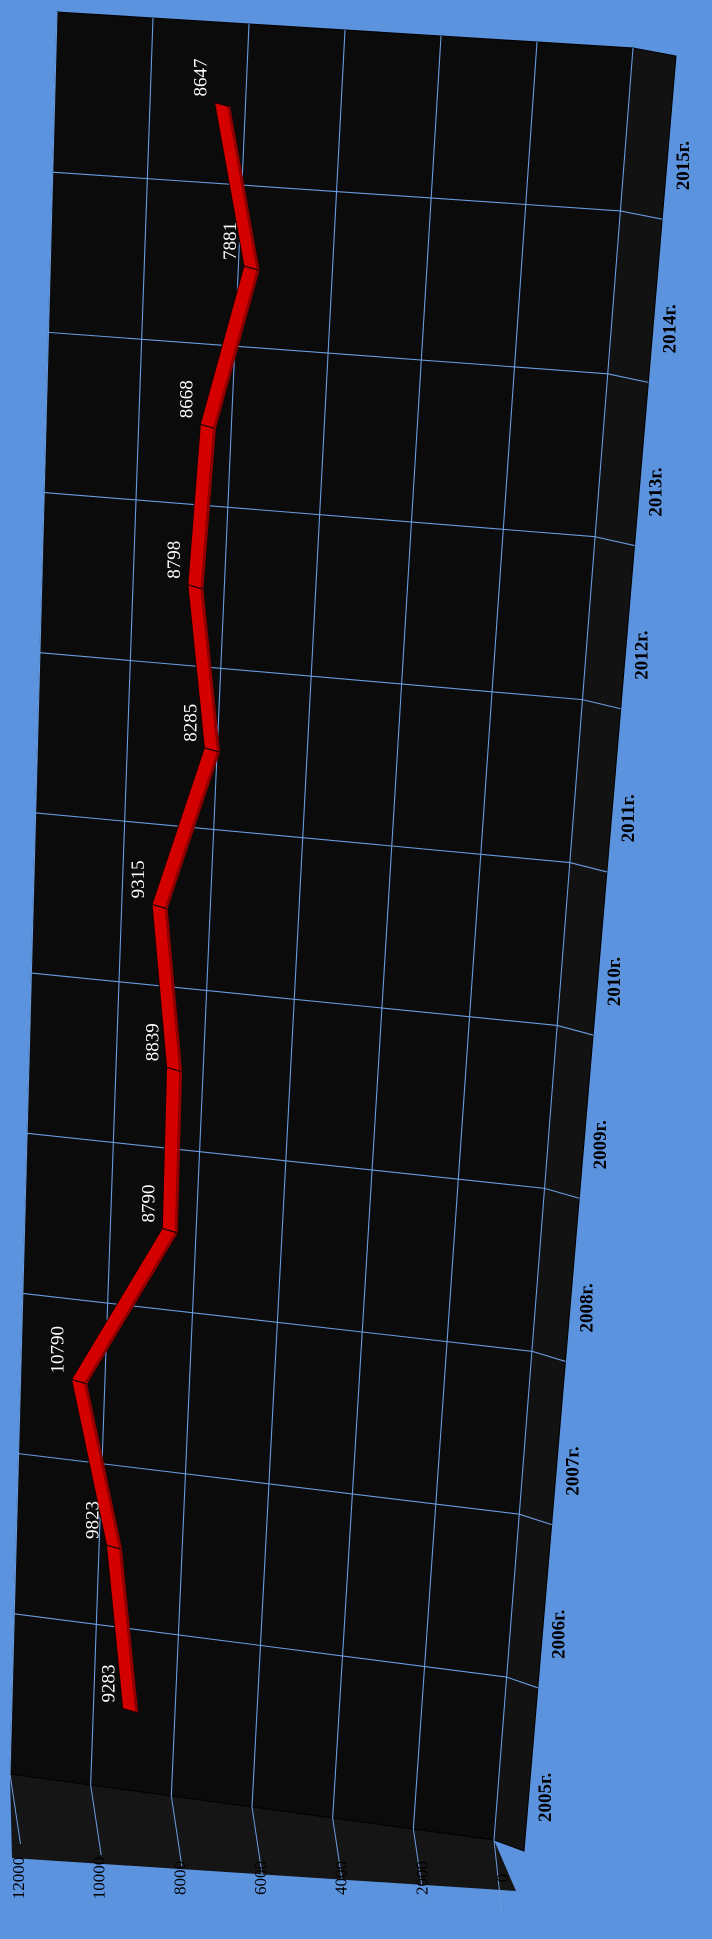 This screenshot has width=712, height=1939. What do you see at coordinates (148, 1204) in the screenshot?
I see `data-label: 8790` at bounding box center [148, 1204].